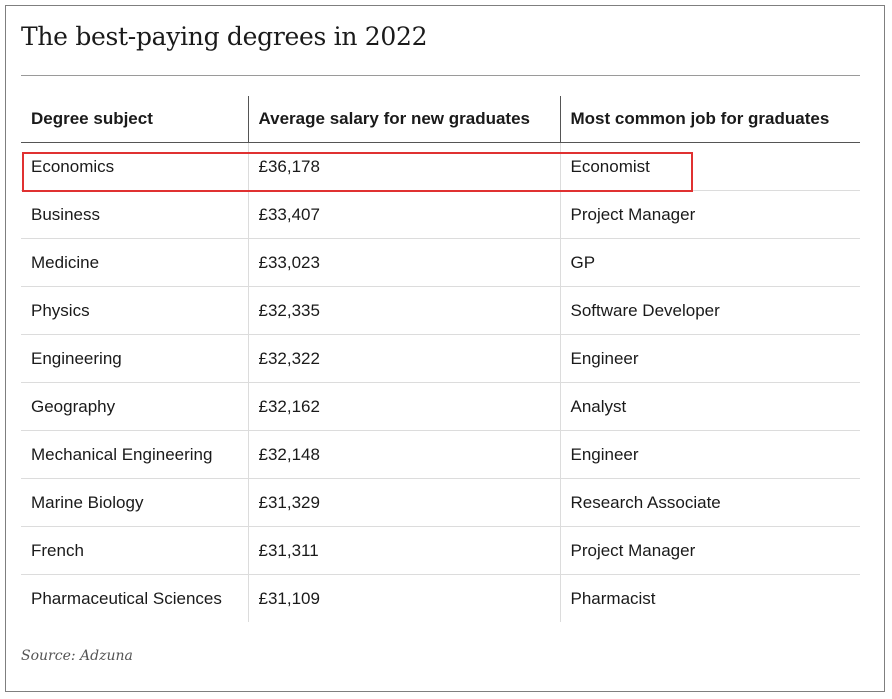 The width and height of the screenshot is (892, 699). I want to click on cell-salary: £32,335, so click(403, 310).